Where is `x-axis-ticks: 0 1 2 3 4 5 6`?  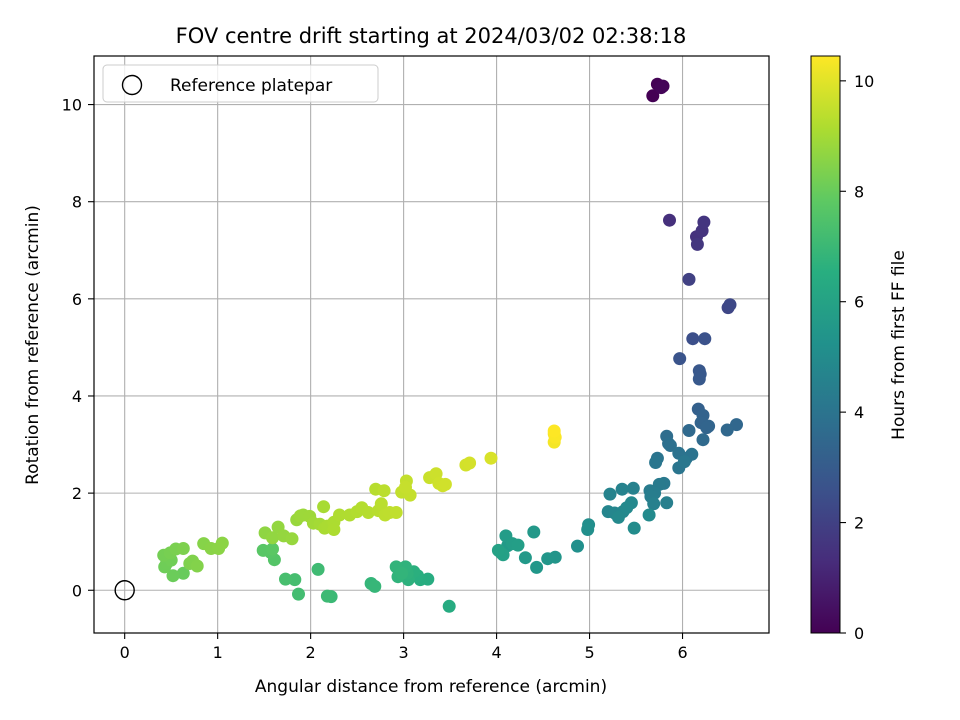 x-axis-ticks: 0 1 2 3 4 5 6 is located at coordinates (404, 647).